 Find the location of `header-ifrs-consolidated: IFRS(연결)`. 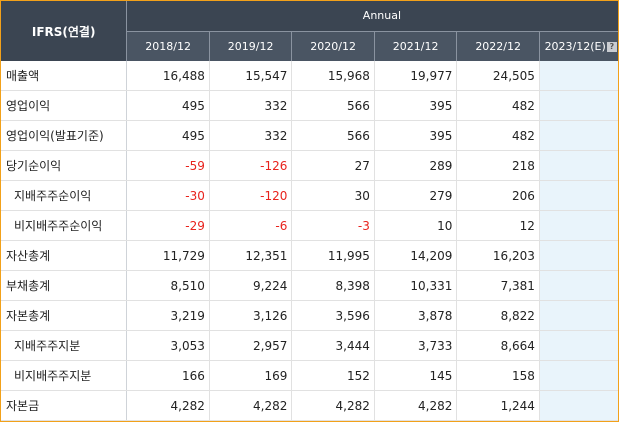

header-ifrs-consolidated: IFRS(연결) is located at coordinates (64, 31).